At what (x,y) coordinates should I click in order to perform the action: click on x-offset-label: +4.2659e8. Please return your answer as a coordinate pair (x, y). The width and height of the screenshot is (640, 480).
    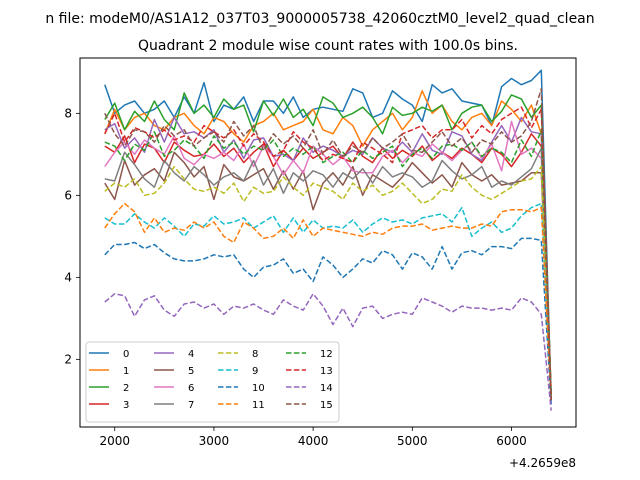
    Looking at the image, I should click on (542, 463).